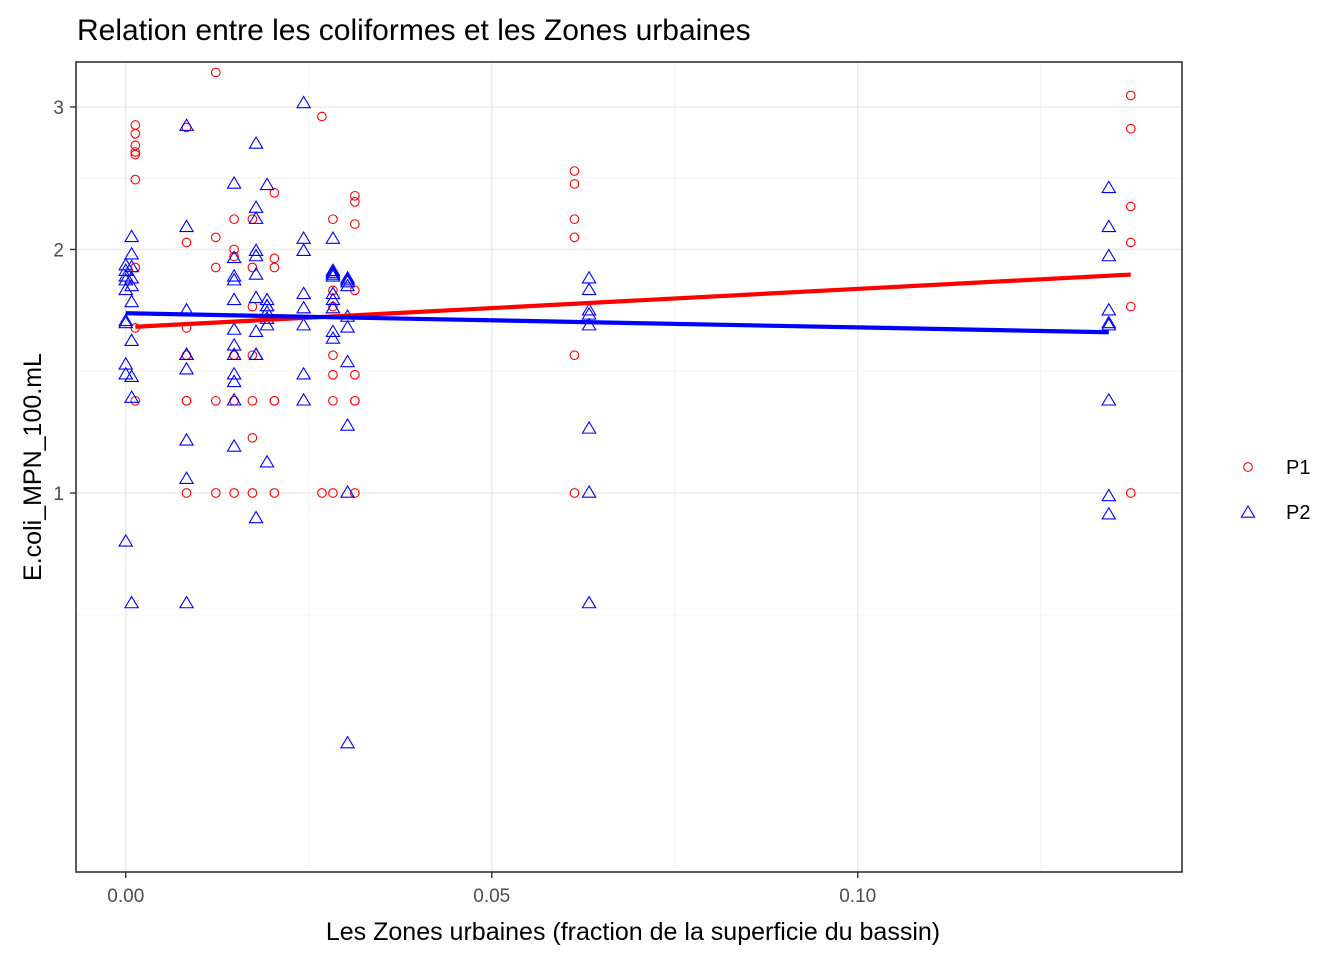 This screenshot has width=1344, height=960. Describe the element at coordinates (58, 250) in the screenshot. I see `y-tick-label: 2` at that location.